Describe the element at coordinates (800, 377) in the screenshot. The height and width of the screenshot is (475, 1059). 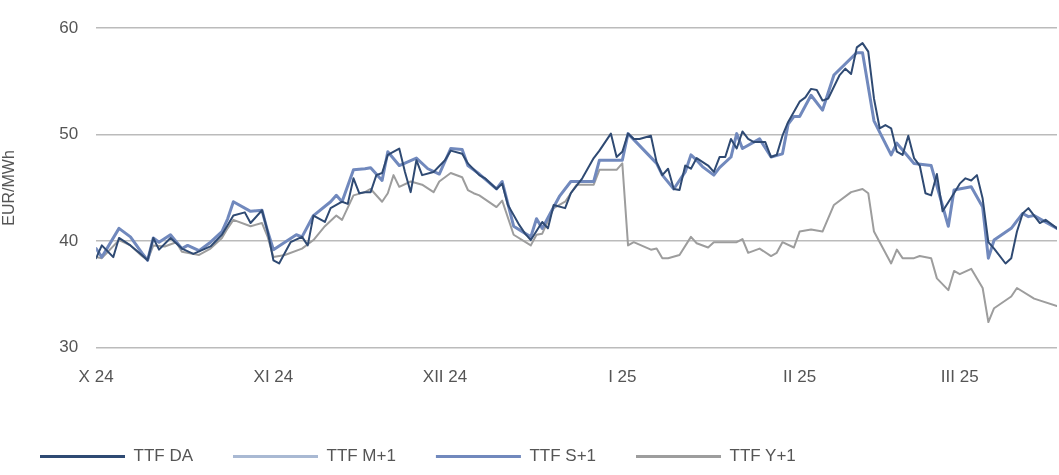
I see `x-tick-label: II 25` at that location.